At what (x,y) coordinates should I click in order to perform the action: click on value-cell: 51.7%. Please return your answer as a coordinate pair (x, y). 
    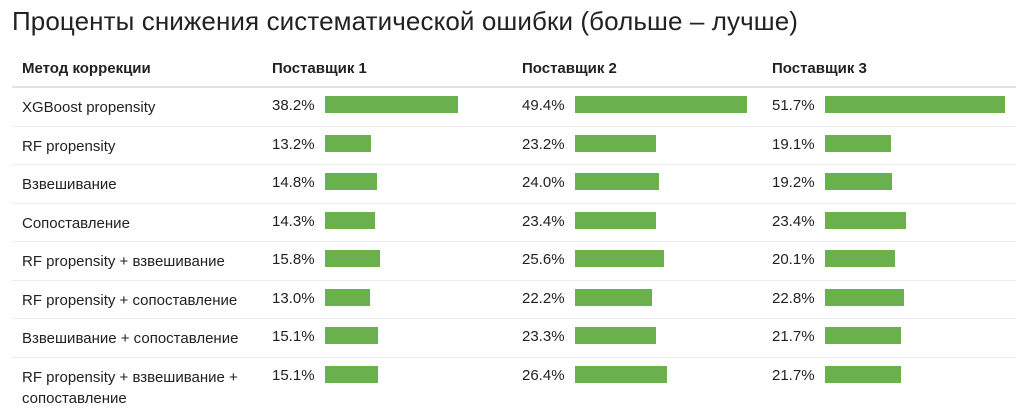
    Looking at the image, I should click on (892, 107).